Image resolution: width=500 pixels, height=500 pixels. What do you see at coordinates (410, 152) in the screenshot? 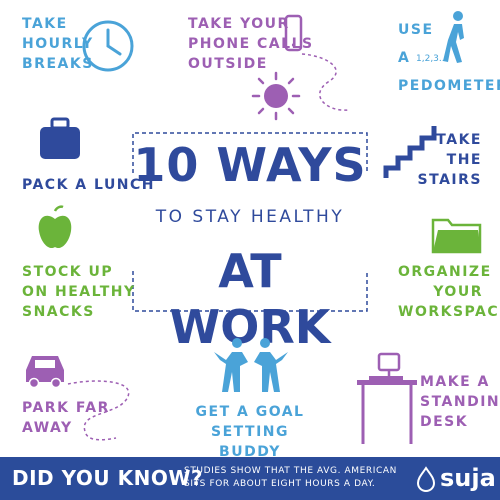
I see `stairs-icon` at bounding box center [410, 152].